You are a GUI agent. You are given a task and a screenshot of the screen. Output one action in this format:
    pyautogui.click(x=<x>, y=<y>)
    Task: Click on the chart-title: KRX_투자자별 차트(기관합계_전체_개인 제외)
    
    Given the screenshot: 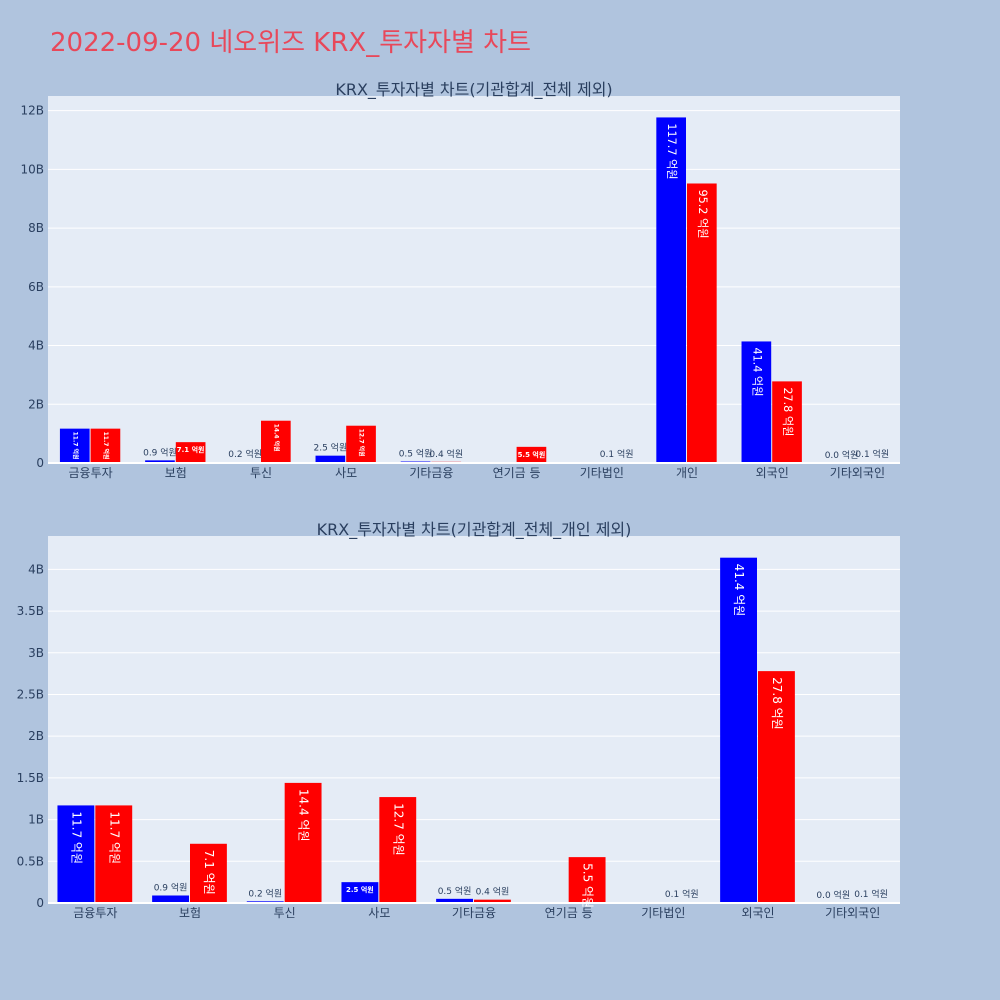 What is the action you would take?
    pyautogui.click(x=474, y=530)
    